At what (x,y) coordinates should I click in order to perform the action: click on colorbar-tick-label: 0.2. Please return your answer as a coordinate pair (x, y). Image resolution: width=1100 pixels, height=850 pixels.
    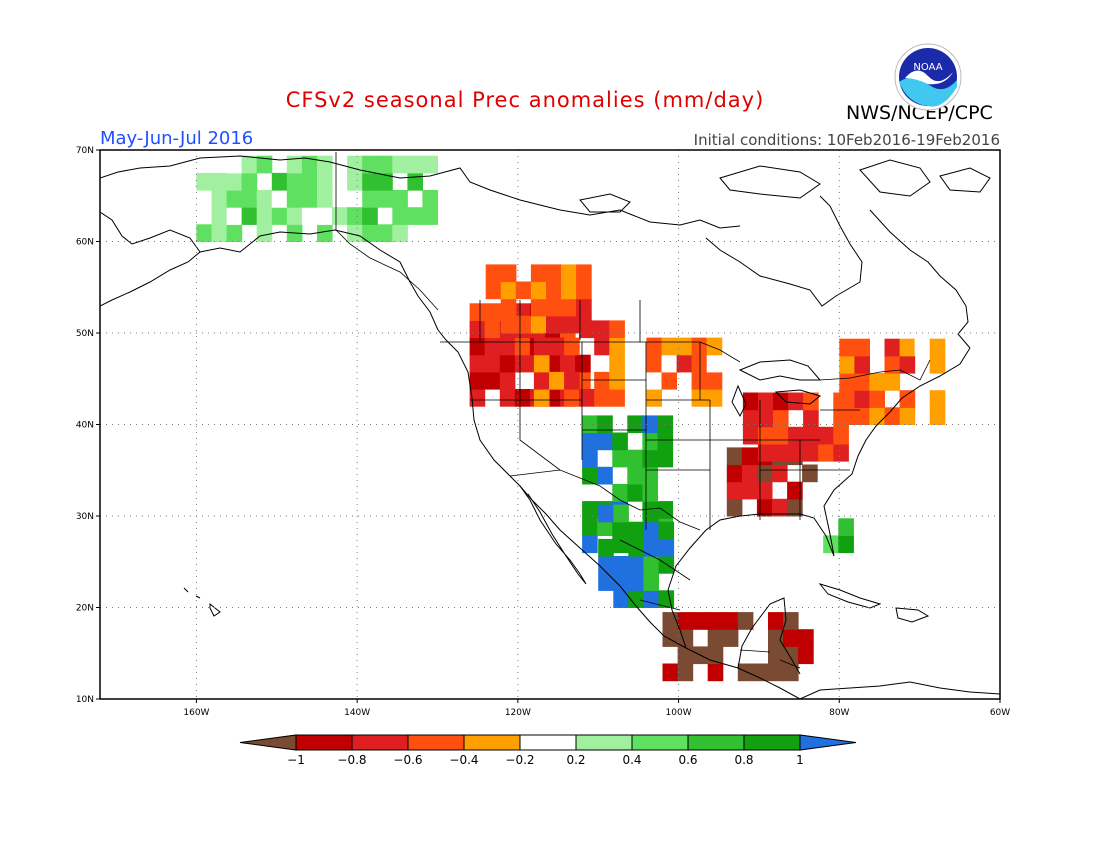
    Looking at the image, I should click on (575, 760).